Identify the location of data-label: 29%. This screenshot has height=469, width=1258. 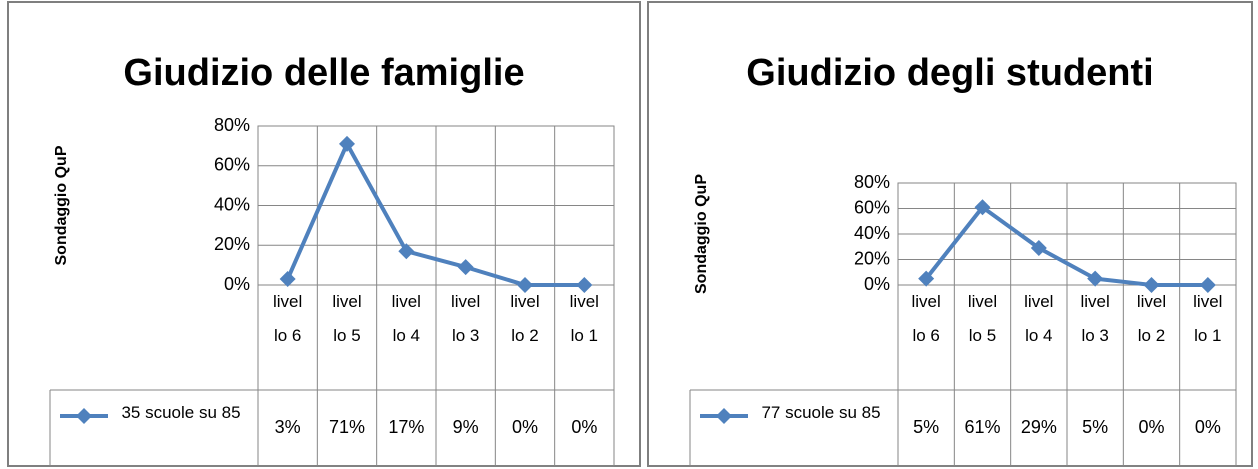
(1039, 427).